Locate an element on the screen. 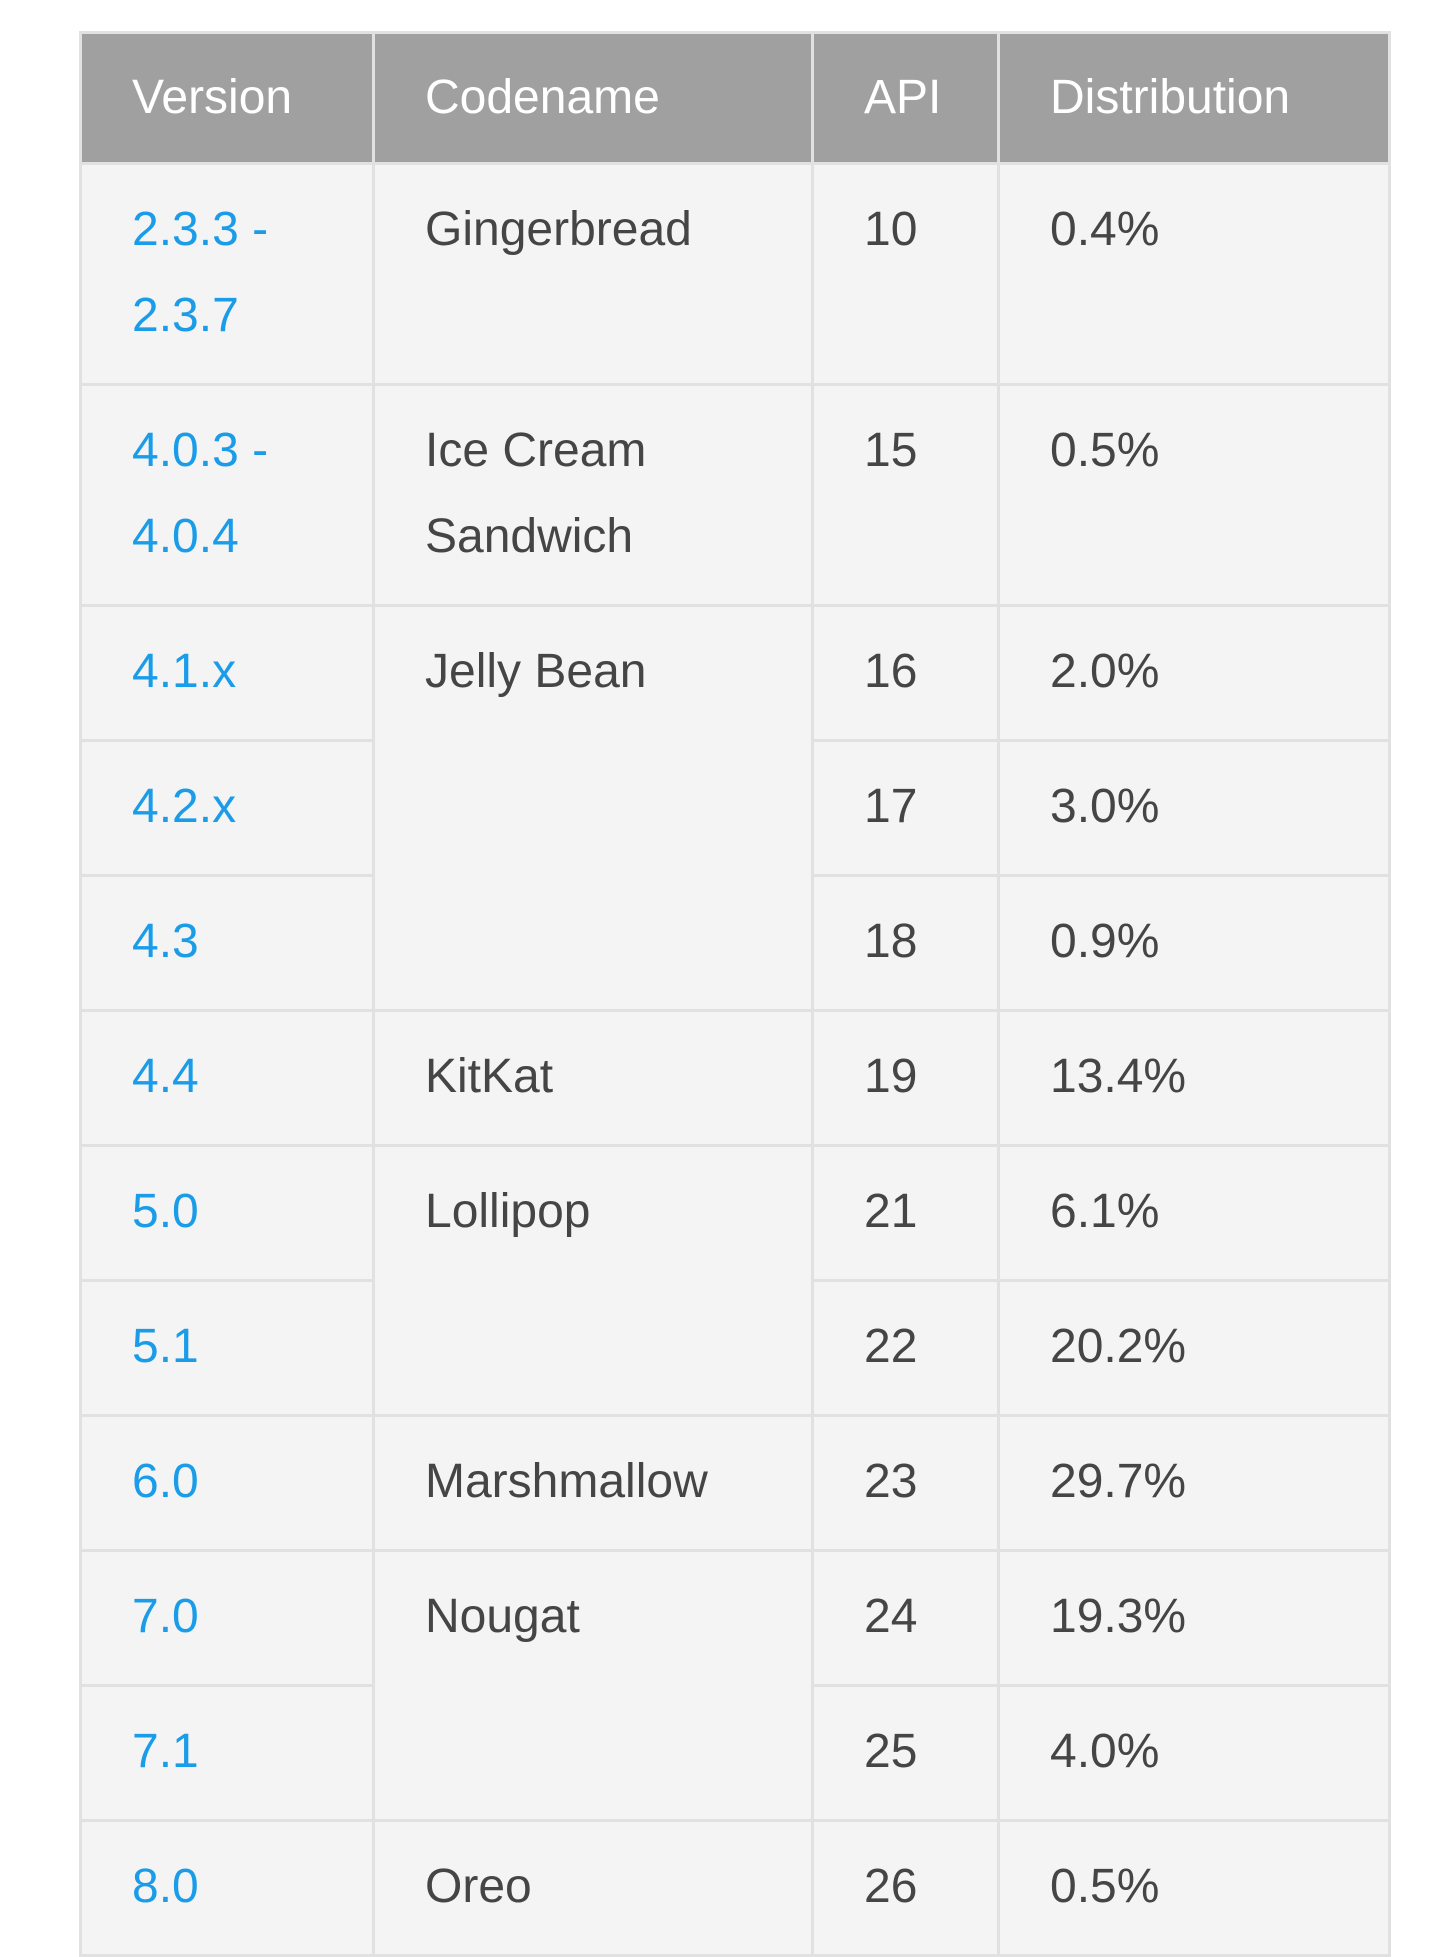  version-cell: 7.1 is located at coordinates (227, 1753).